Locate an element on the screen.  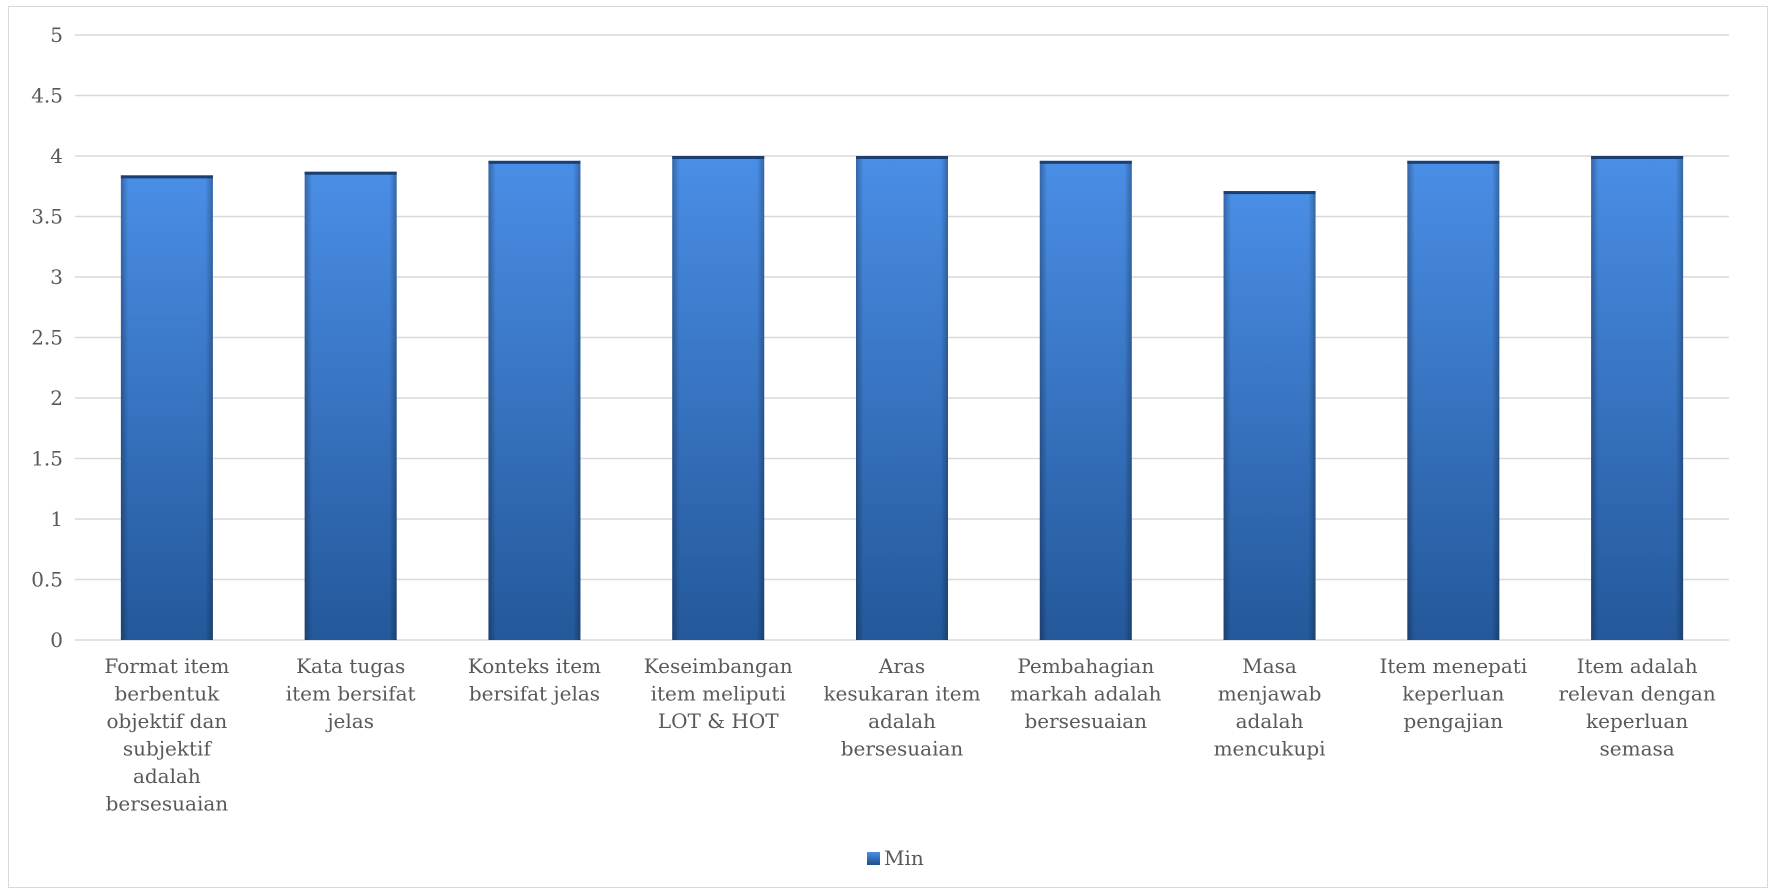
y-tick-label: 2.5 is located at coordinates (47, 338).